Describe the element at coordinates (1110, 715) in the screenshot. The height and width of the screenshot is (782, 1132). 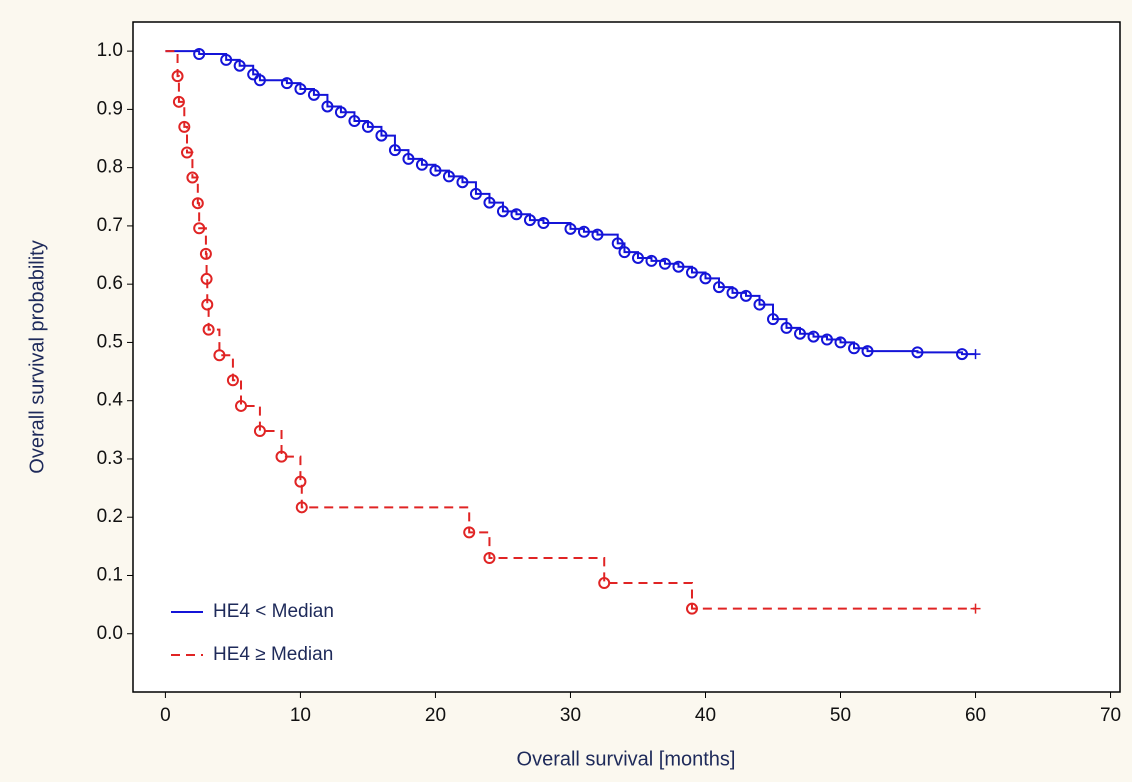
I see `x-tick-label: 70` at that location.